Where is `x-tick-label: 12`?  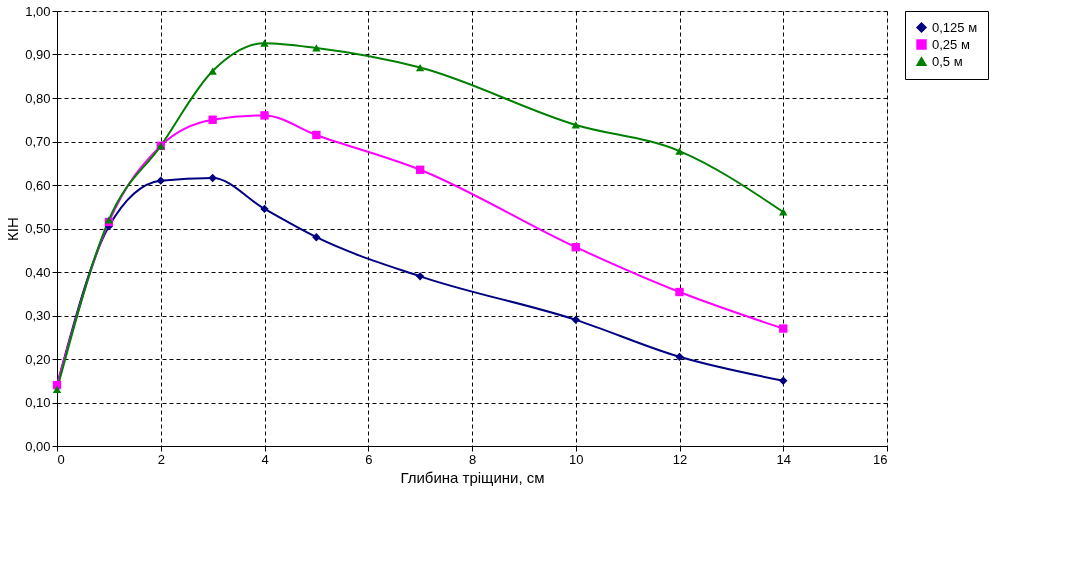
x-tick-label: 12 is located at coordinates (680, 459).